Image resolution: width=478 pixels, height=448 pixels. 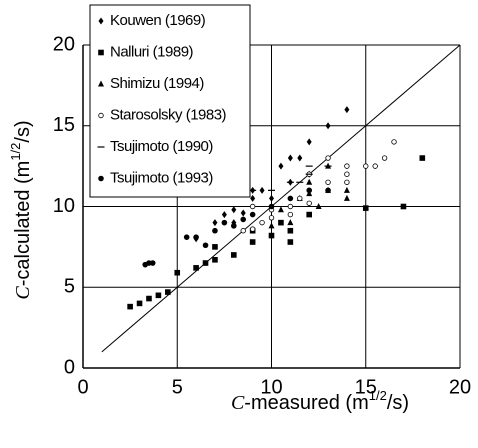 I want to click on y-tick-label: 20, so click(x=64, y=44).